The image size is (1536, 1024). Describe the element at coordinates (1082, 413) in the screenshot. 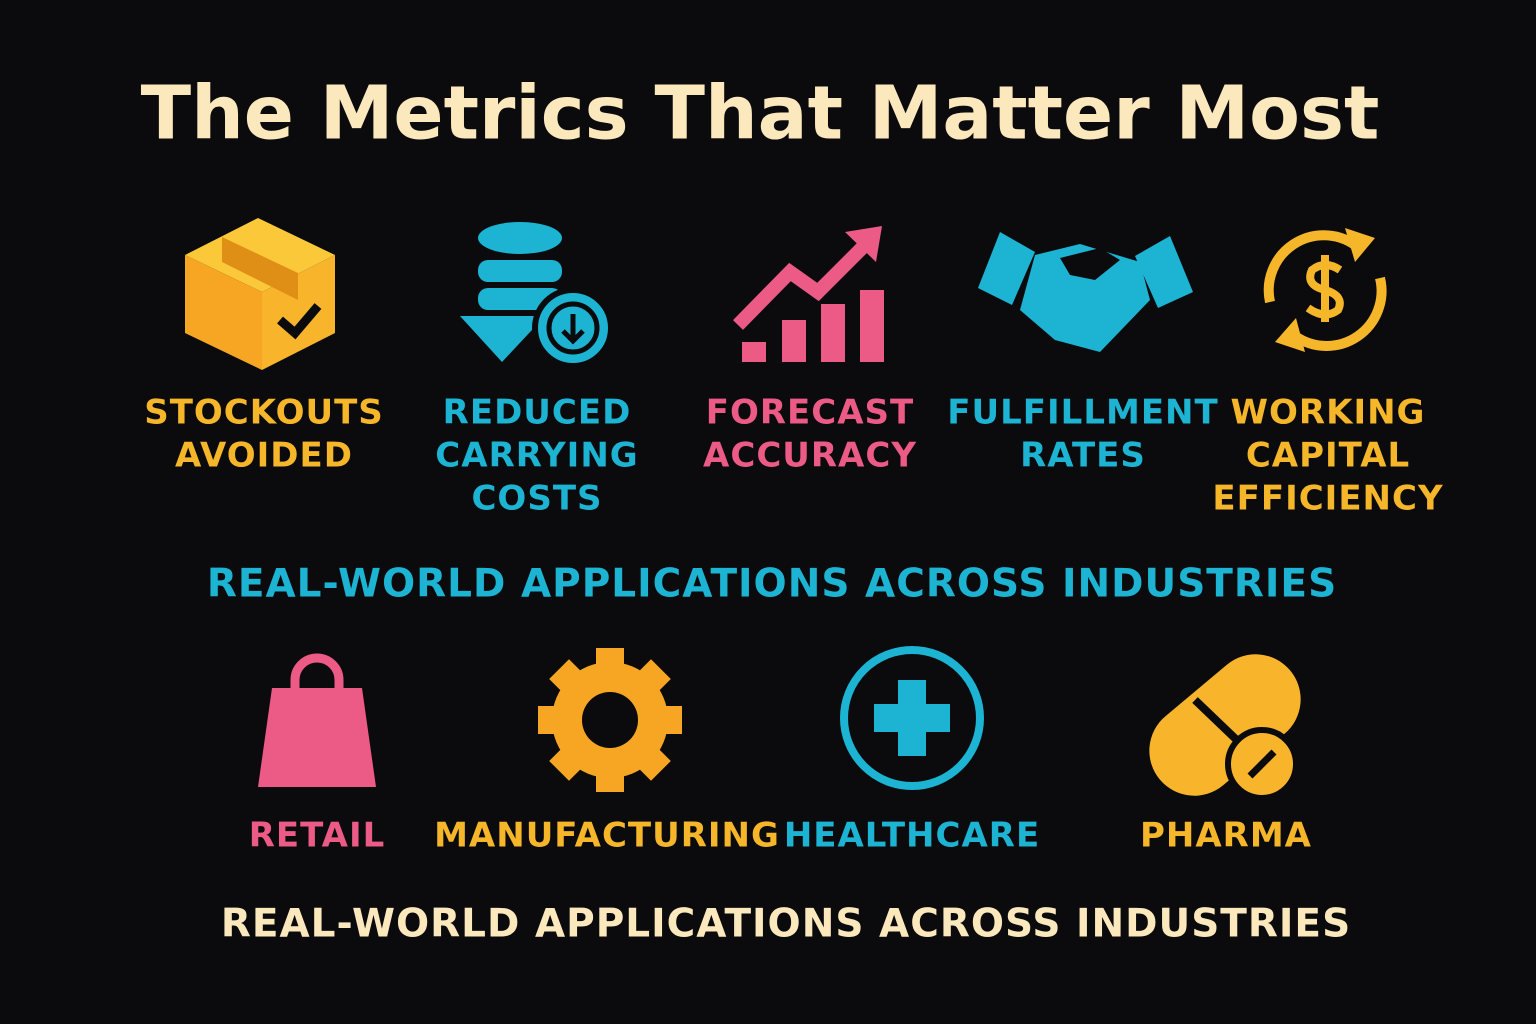

I see `metric-label: FULFILLMENT` at that location.